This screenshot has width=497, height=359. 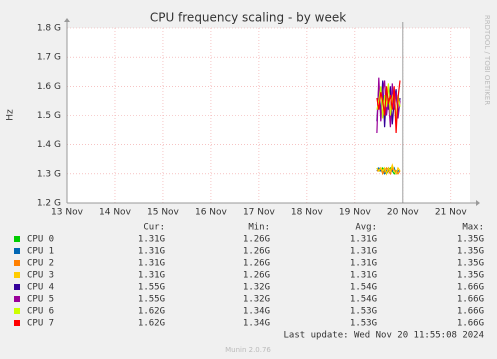 I want to click on footer: Munin 2.0.76, so click(x=248, y=350).